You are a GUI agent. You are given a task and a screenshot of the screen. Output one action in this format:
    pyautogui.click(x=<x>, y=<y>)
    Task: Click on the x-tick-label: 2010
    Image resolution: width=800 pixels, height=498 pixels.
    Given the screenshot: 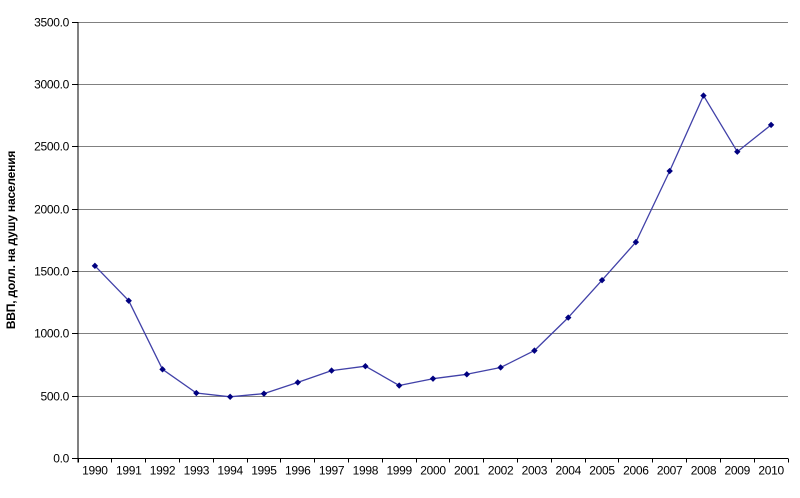 What is the action you would take?
    pyautogui.click(x=771, y=471)
    